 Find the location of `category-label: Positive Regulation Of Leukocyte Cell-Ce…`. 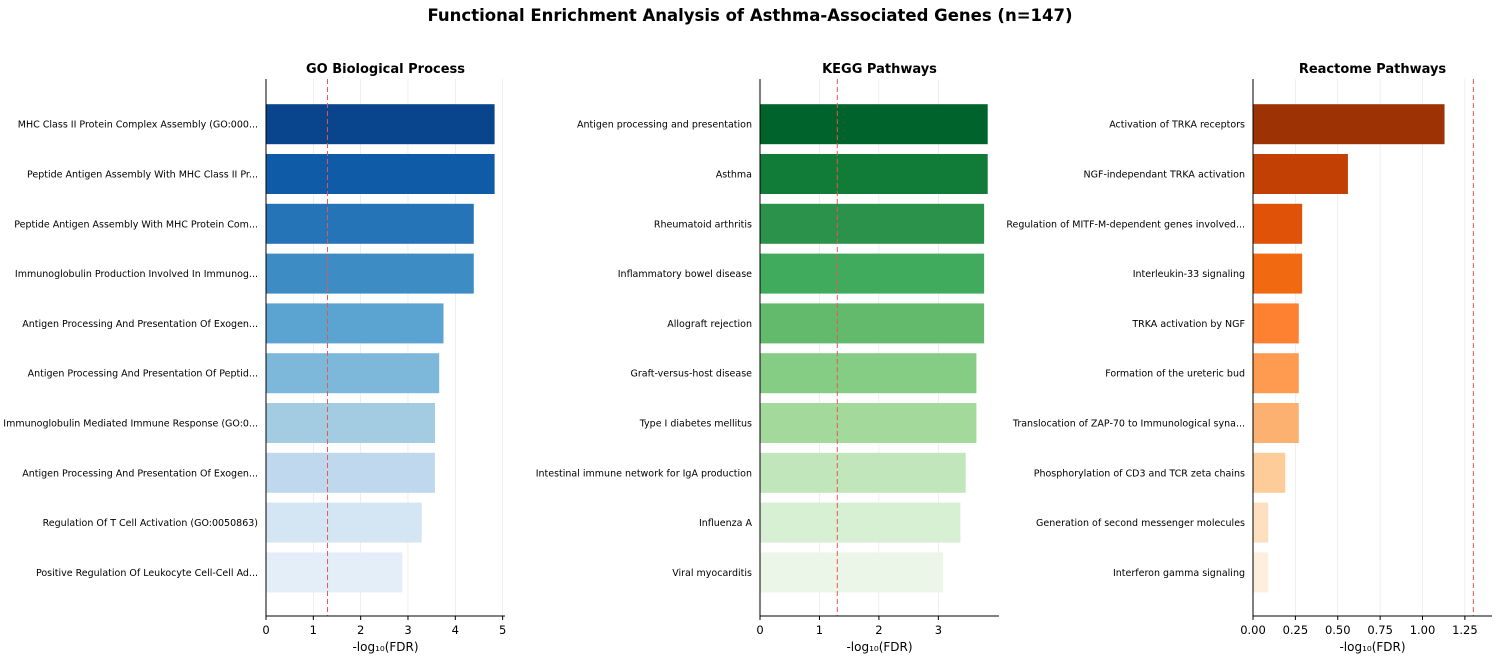

category-label: Positive Regulation Of Leukocyte Cell-Ce… is located at coordinates (147, 573).